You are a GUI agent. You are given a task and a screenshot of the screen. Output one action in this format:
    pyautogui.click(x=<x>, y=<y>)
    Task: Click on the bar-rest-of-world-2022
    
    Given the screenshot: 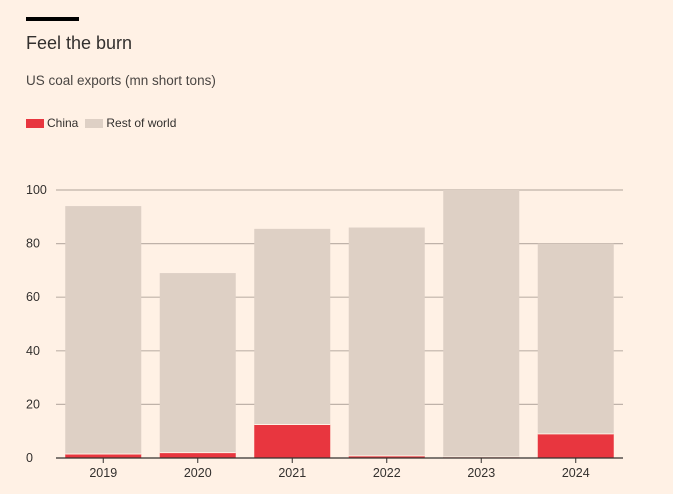 What is the action you would take?
    pyautogui.click(x=386, y=341)
    